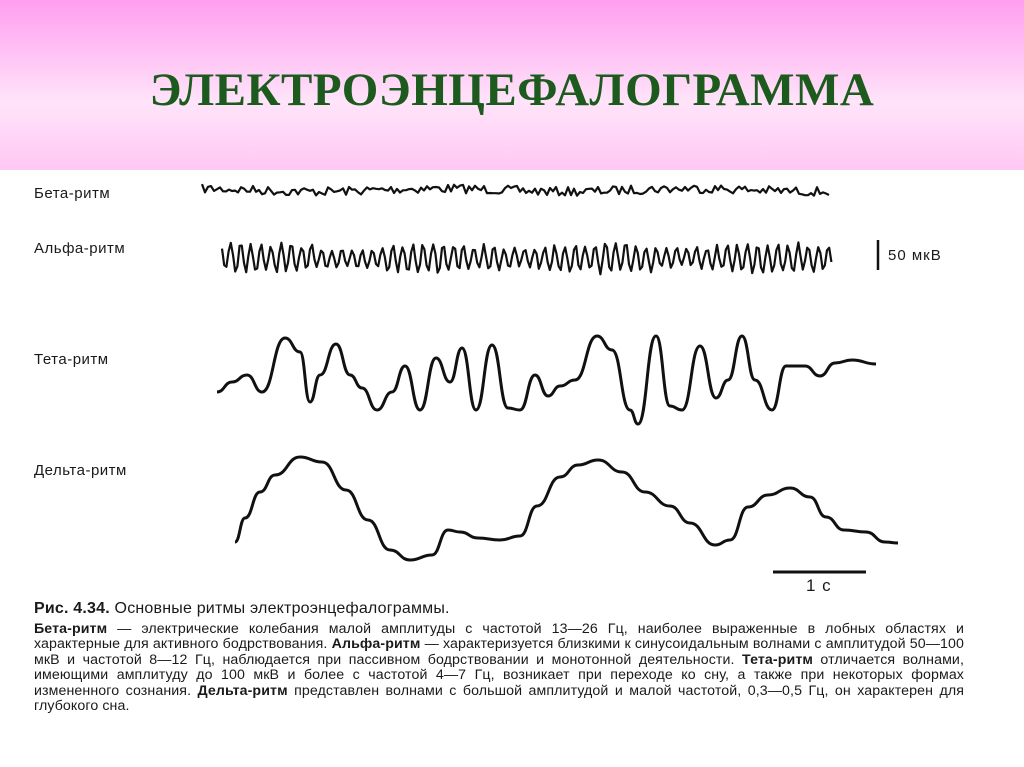  Describe the element at coordinates (777, 659) in the screenshot. I see `caption-theta-term: Тета-ритм` at that location.